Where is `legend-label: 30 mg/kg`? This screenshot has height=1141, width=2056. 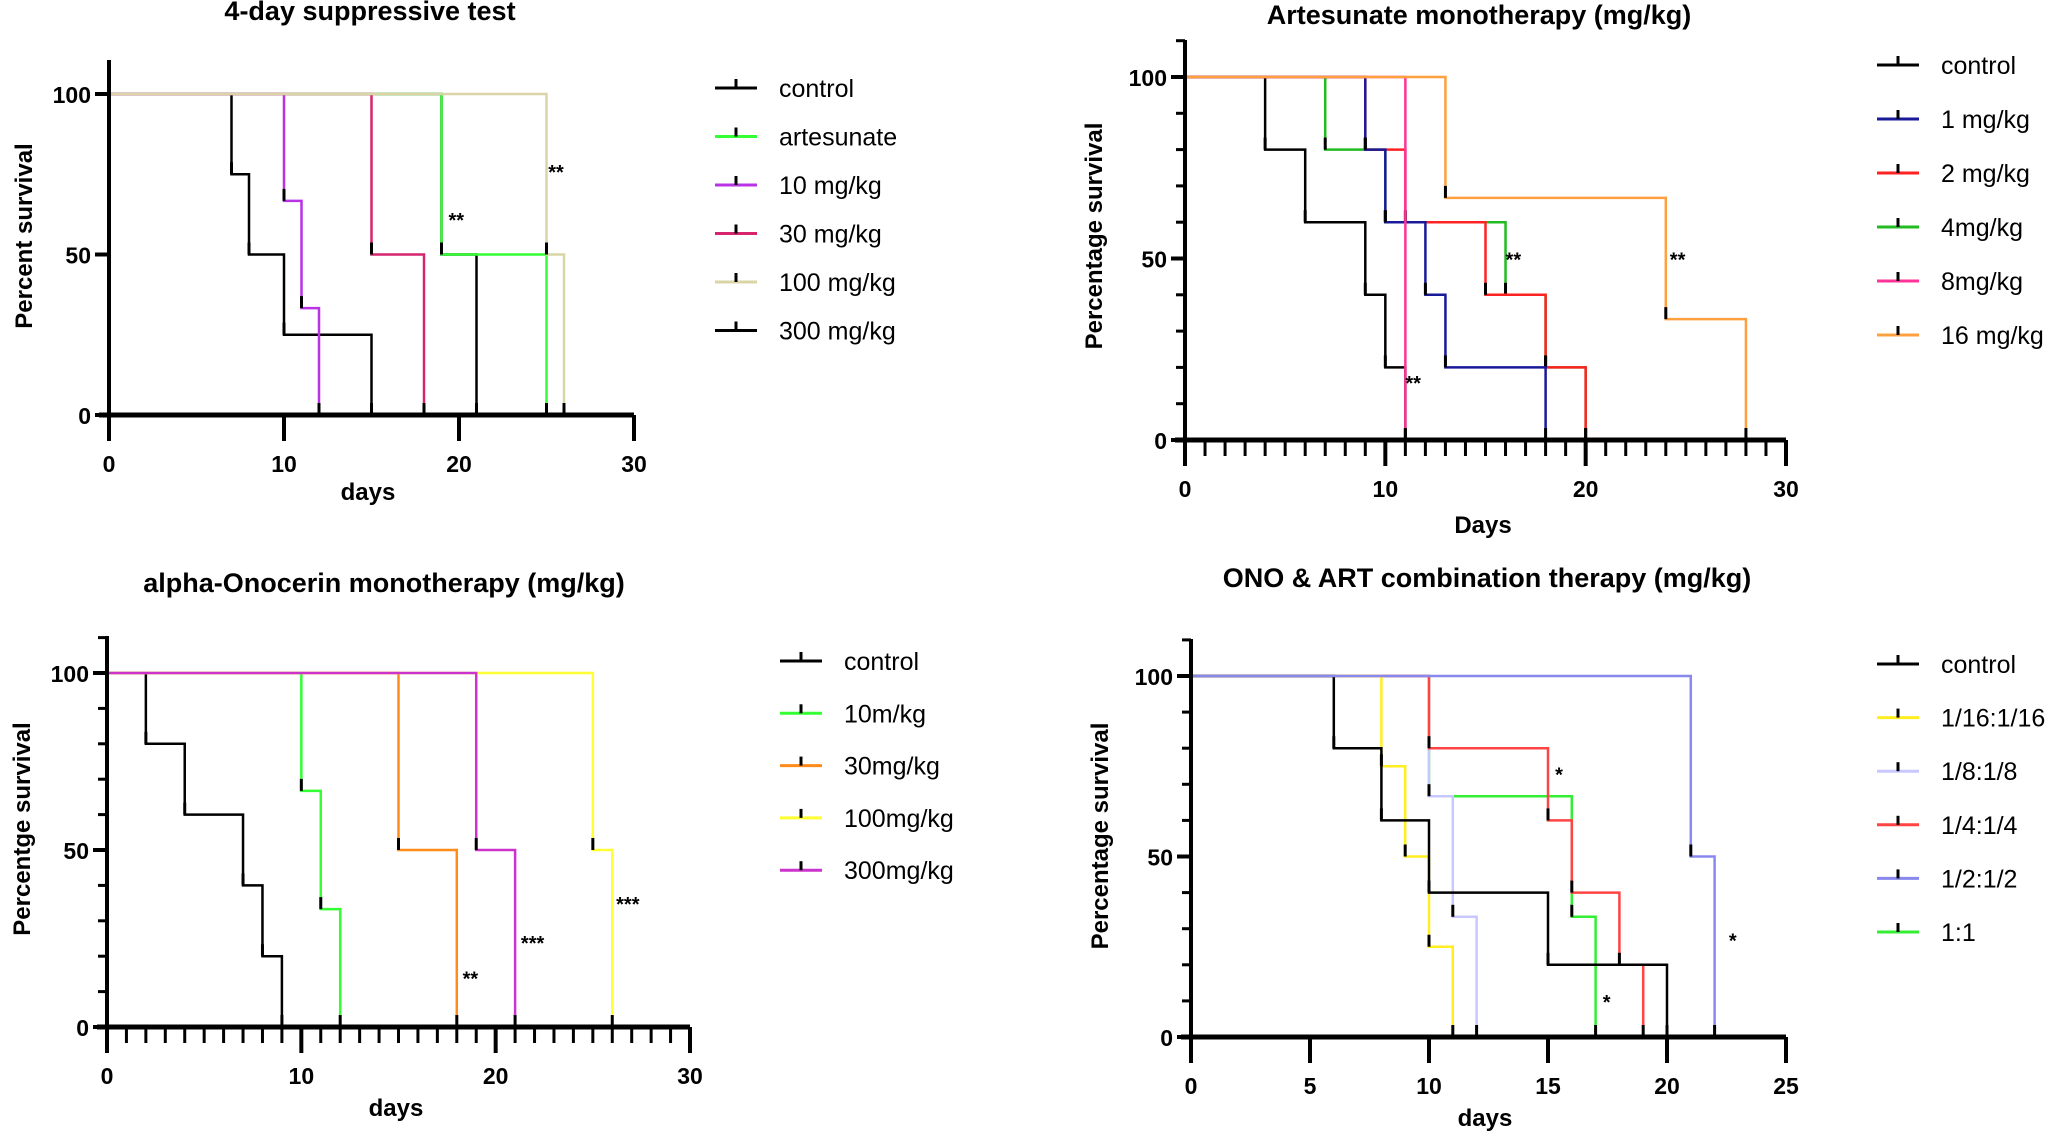 legend-label: 30 mg/kg is located at coordinates (830, 235).